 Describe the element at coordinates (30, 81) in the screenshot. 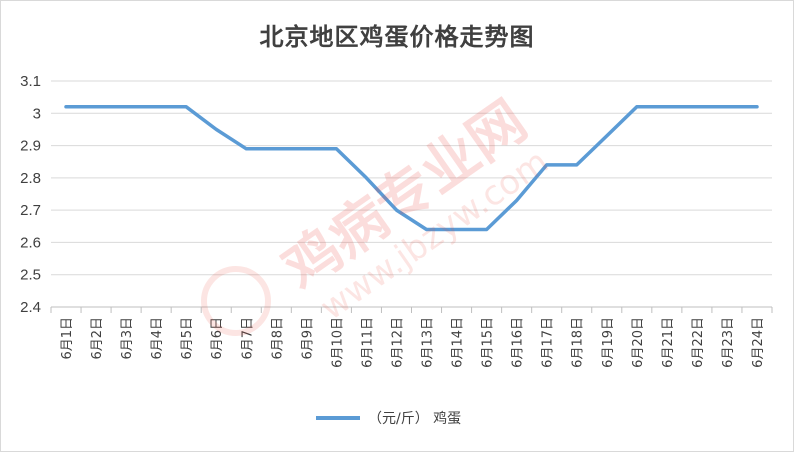

I see `y-tick-label: 3.1` at that location.